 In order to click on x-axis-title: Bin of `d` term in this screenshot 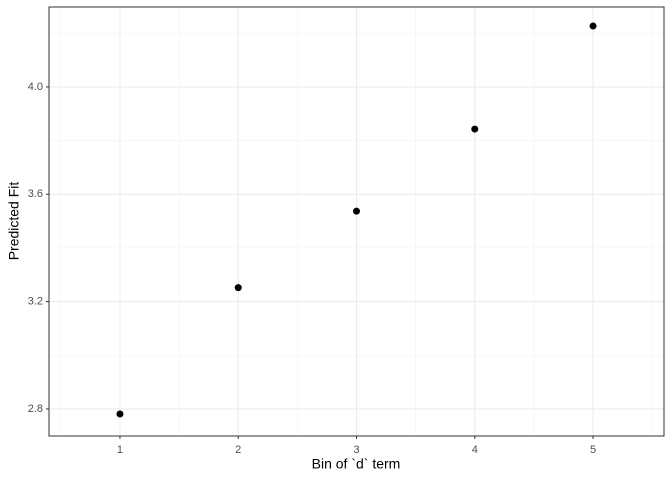, I will do `click(356, 464)`.